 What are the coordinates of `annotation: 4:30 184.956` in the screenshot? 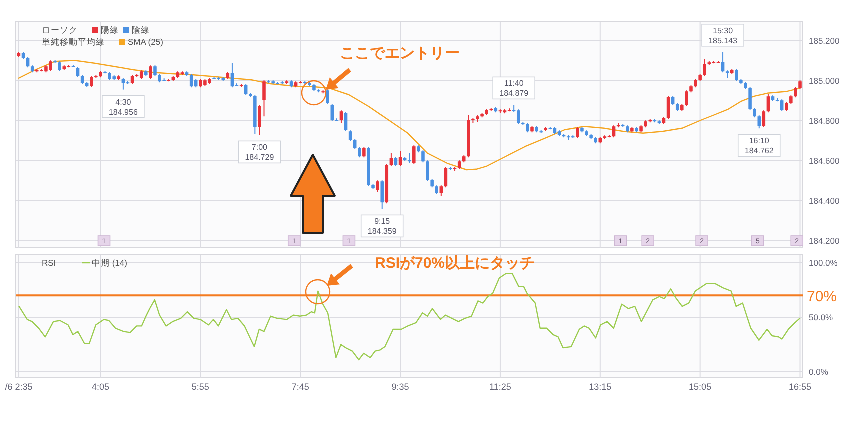 It's located at (123, 107).